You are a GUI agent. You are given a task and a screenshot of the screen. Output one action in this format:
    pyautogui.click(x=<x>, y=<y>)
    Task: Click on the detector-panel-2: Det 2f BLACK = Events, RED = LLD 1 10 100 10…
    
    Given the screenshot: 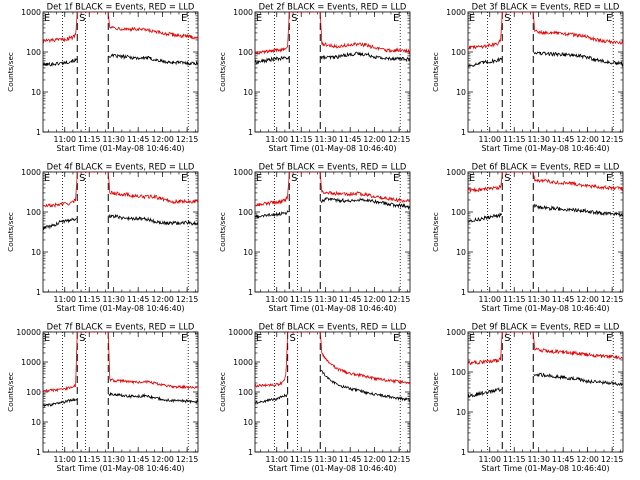 What is the action you would take?
    pyautogui.click(x=314, y=77)
    